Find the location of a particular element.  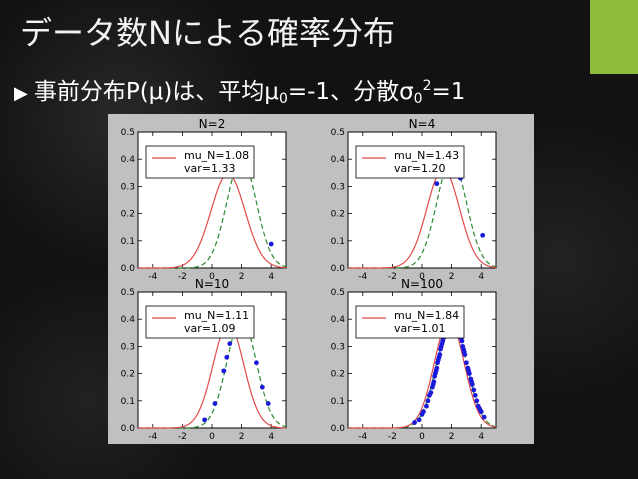

mu-subscript: 0 is located at coordinates (283, 99).